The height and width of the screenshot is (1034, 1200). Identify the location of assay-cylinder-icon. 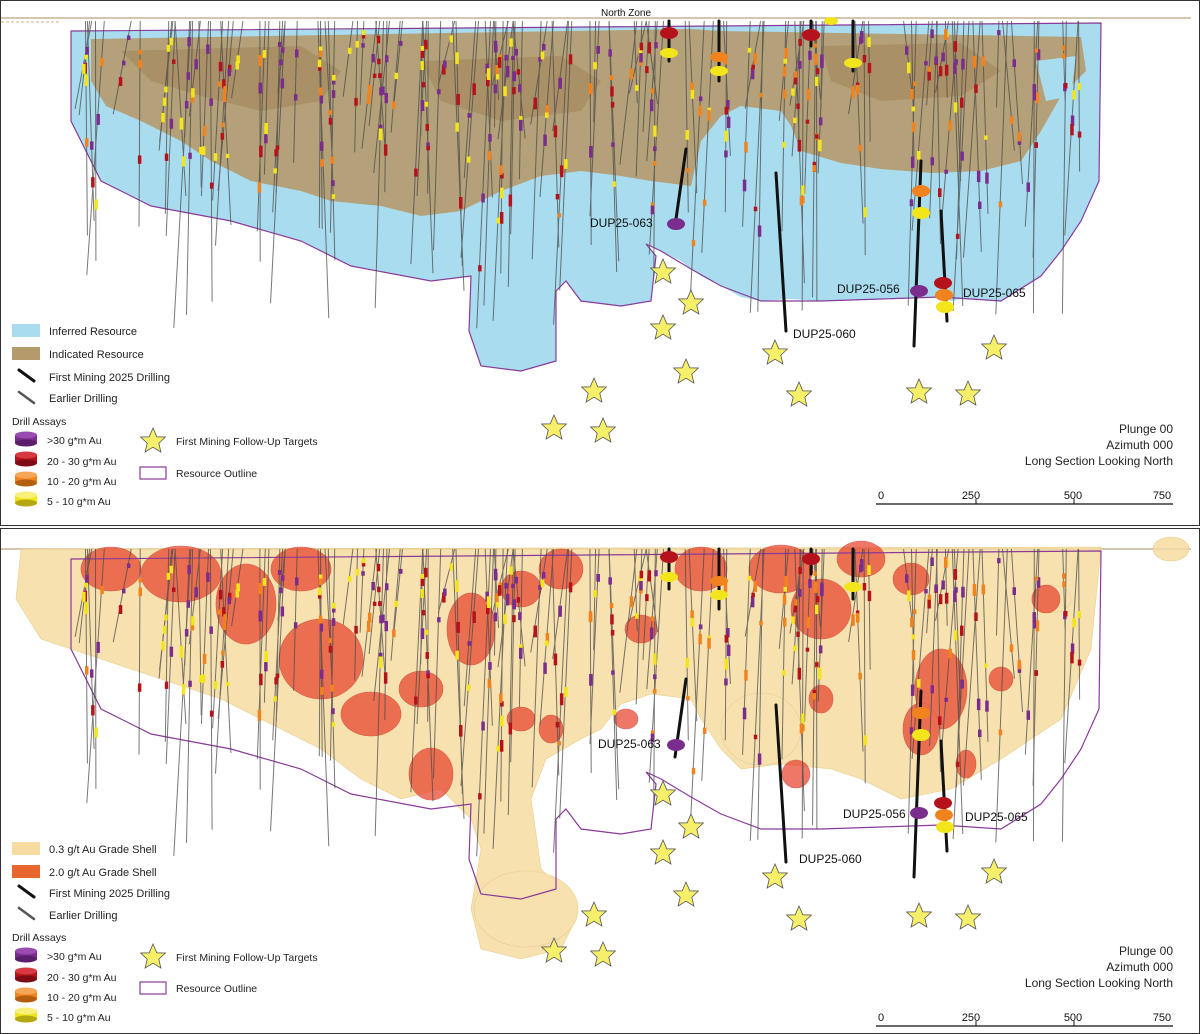
(26, 479).